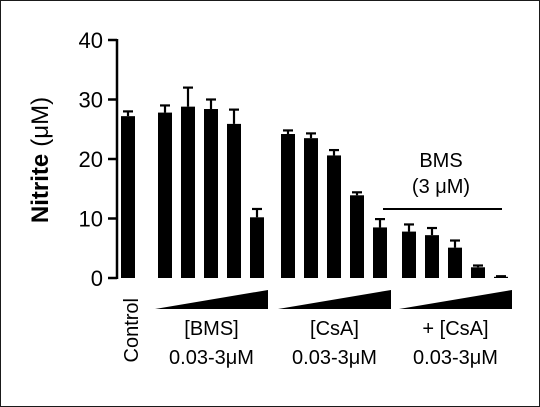  Describe the element at coordinates (334, 329) in the screenshot. I see `group-label-line-1: [CsA]` at that location.